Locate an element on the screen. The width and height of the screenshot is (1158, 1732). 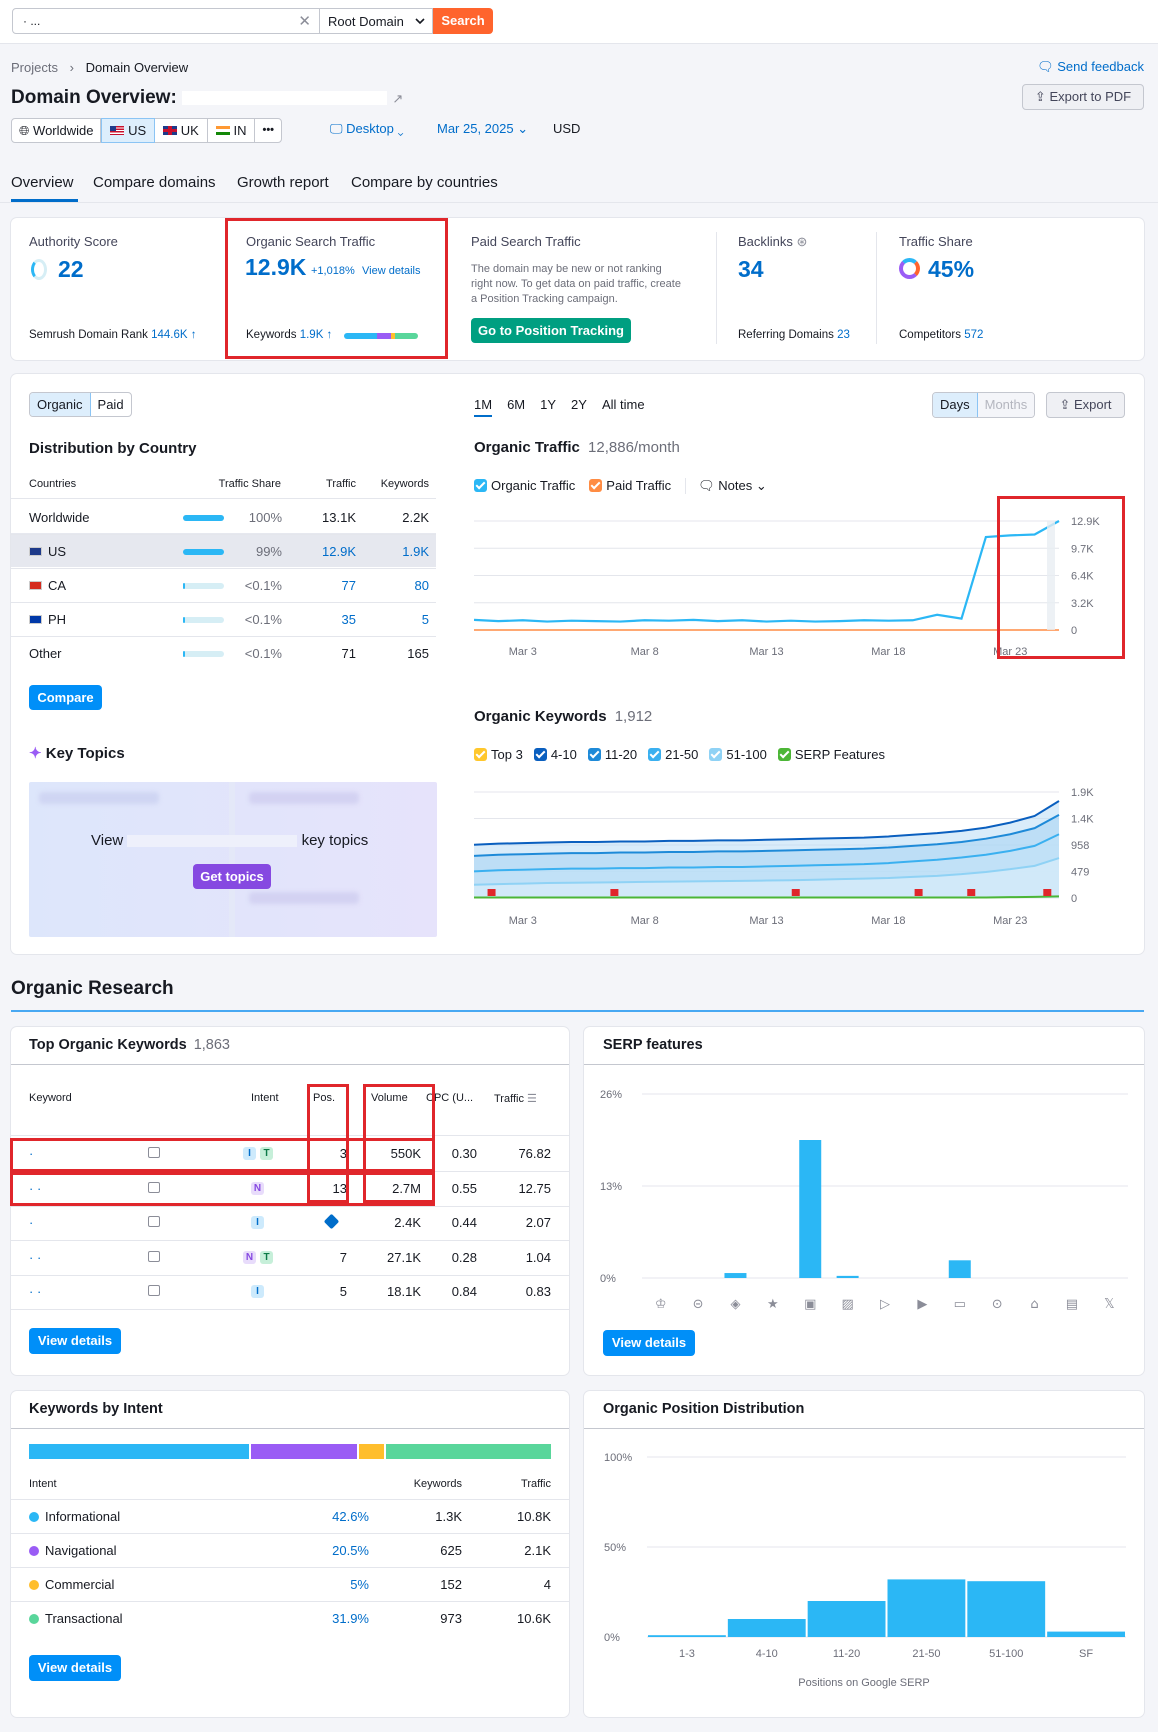
tab-growth-report: Growth report is located at coordinates (283, 182).